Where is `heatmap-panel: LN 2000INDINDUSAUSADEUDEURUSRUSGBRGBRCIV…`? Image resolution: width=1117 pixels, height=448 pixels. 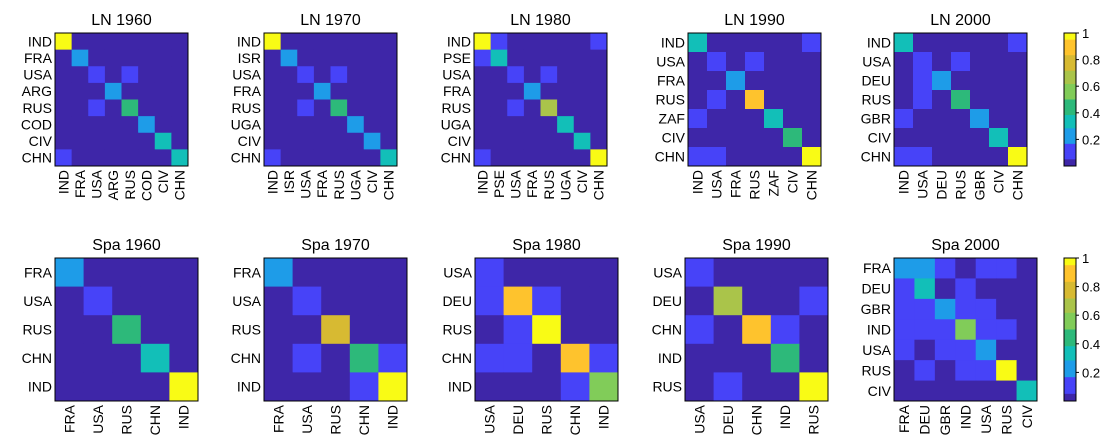 heatmap-panel: LN 2000INDINDUSAUSADEUDEURUSRUSGBRGBRCIV… is located at coordinates (944, 106).